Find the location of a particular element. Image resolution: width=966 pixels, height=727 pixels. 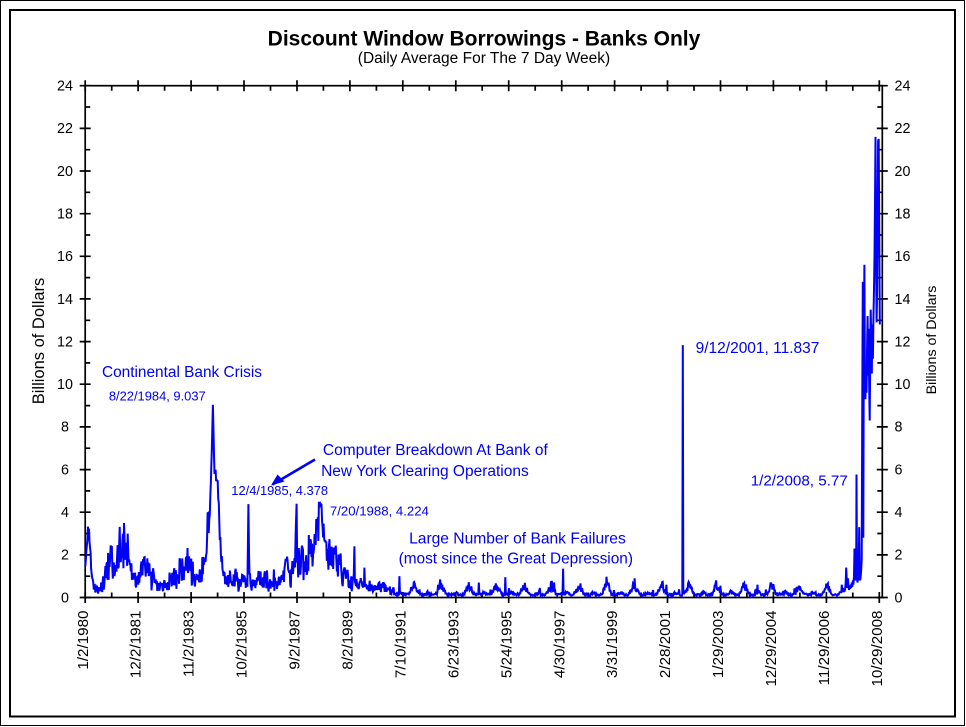

svg-text: 2/28/2001 is located at coordinates (665, 645).